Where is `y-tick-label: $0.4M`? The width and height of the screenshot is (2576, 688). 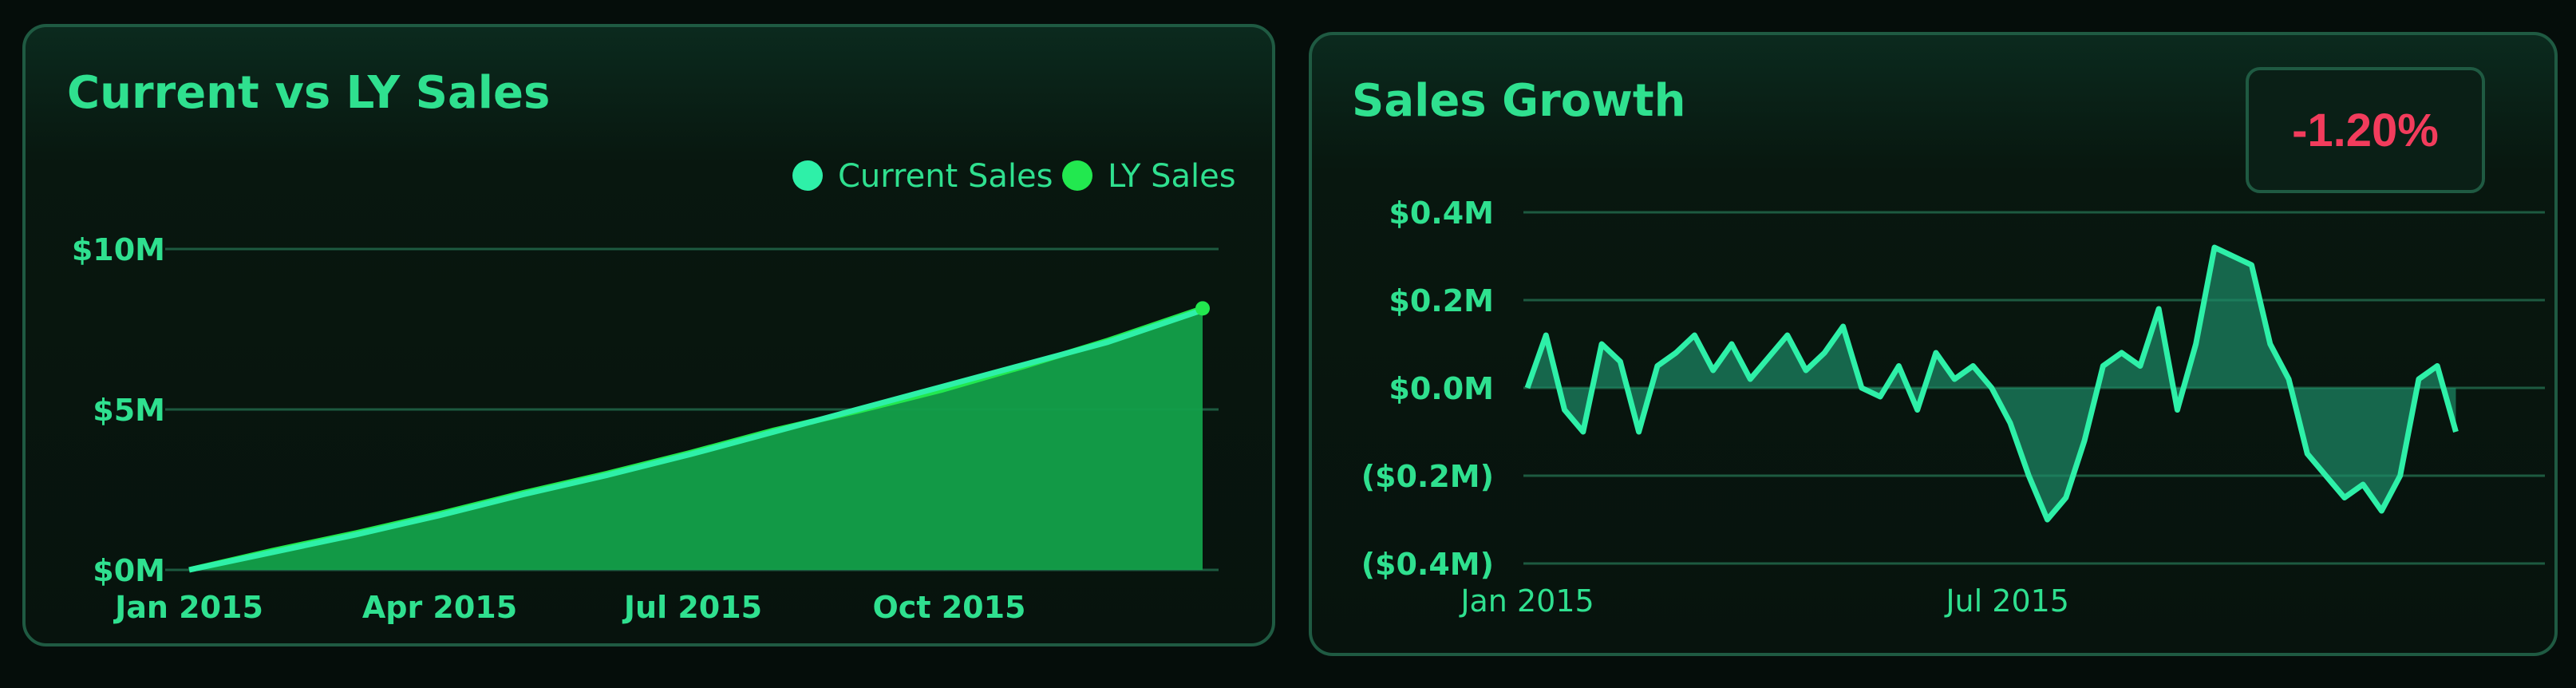 y-tick-label: $0.4M is located at coordinates (1441, 213).